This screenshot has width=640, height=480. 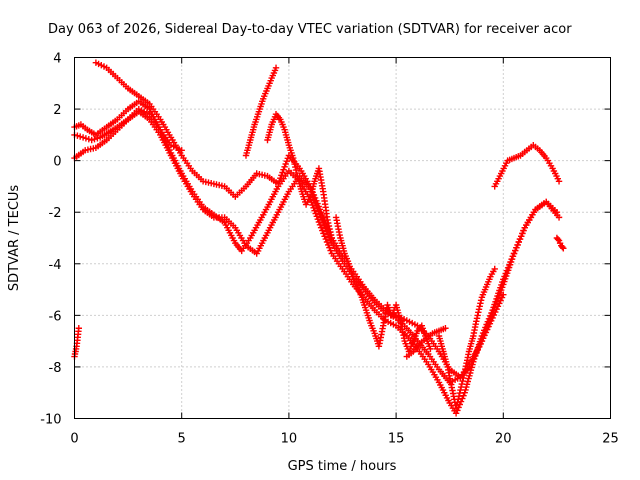 I want to click on x-tick-label: 15, so click(x=396, y=439).